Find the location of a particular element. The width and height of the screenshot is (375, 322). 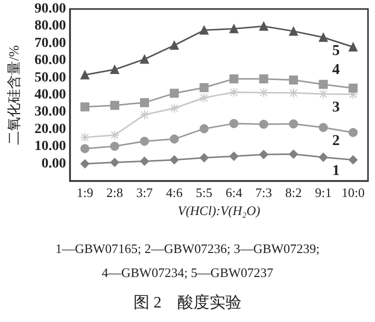

x-tick-label: 7:3 is located at coordinates (263, 192).